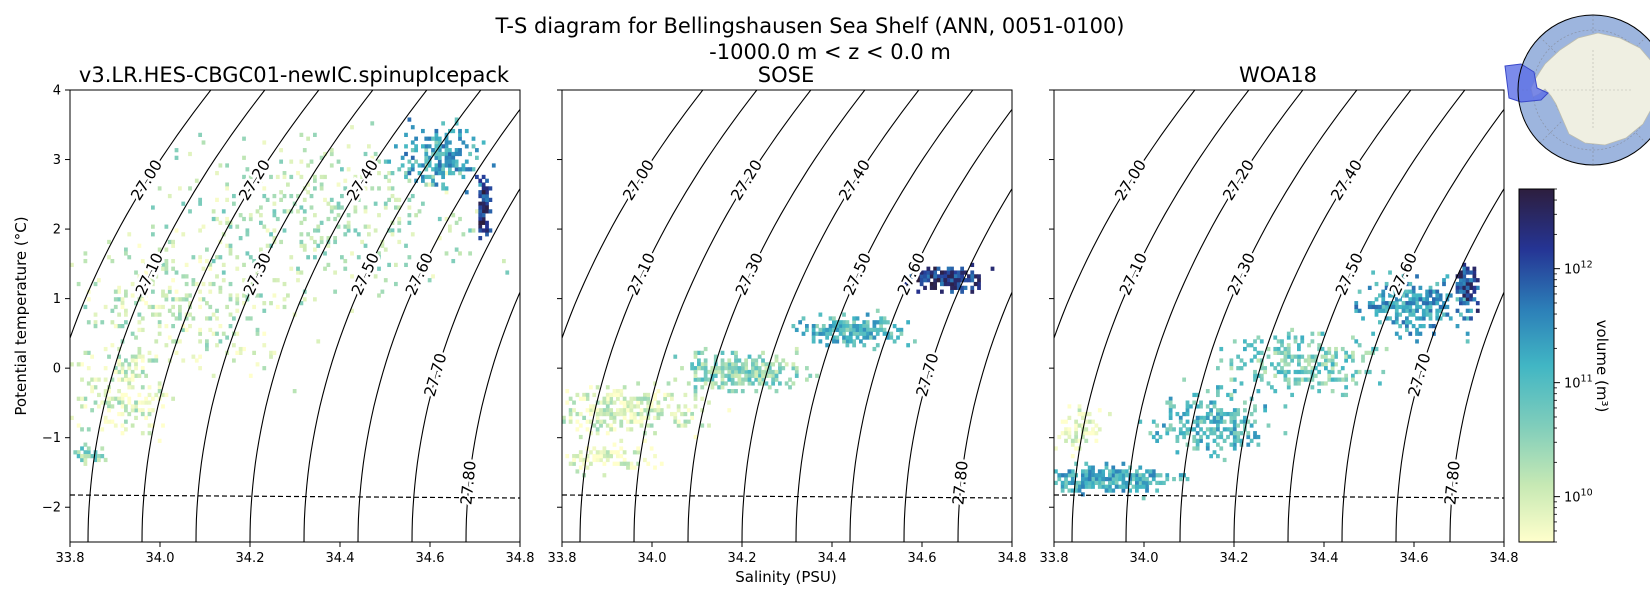  Describe the element at coordinates (662, 316) in the screenshot. I see `isopycnal-line` at that location.